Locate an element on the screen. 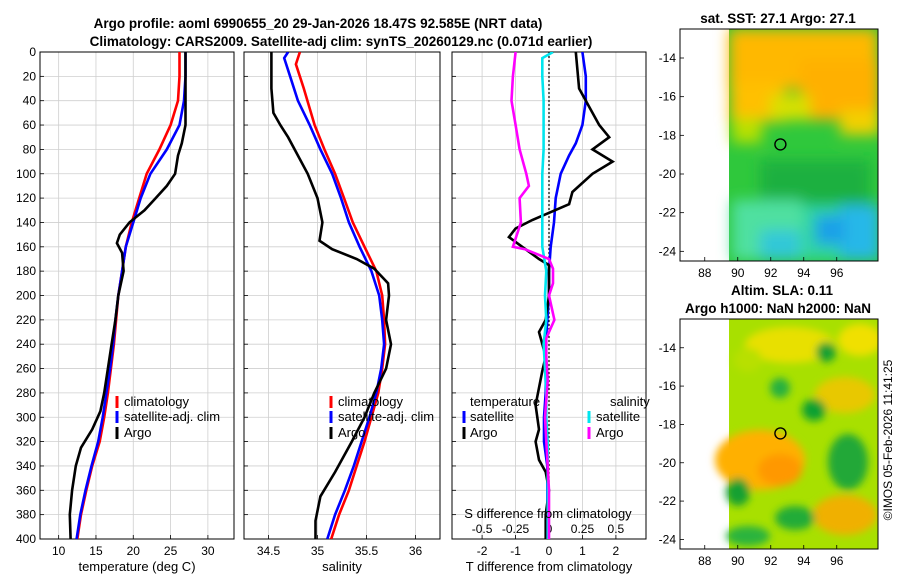 The image size is (900, 580). sla-map-frame is located at coordinates (779, 434).